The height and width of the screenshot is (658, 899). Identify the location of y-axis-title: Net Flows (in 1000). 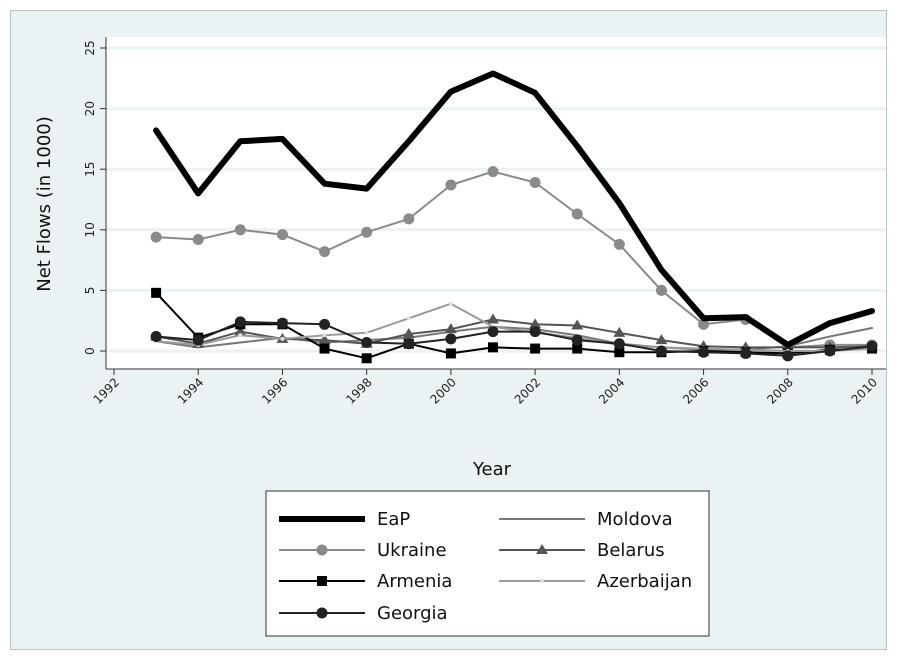
(44, 204).